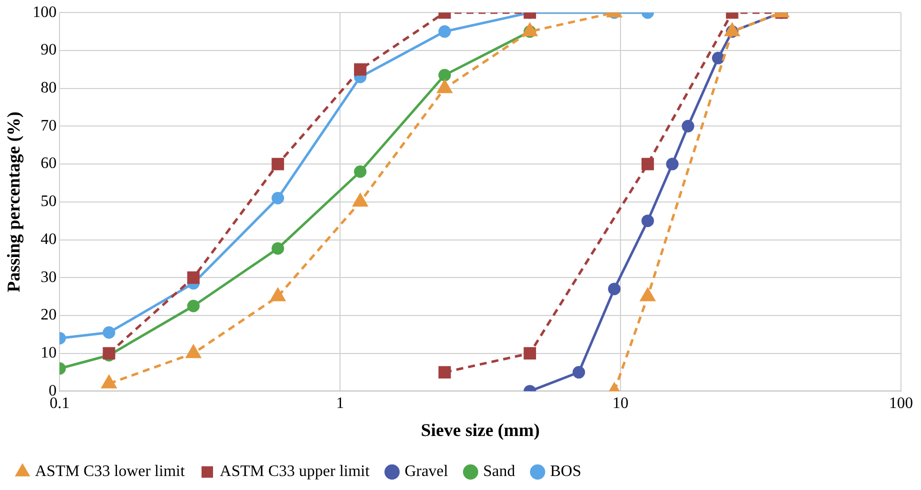 This screenshot has height=490, width=921. I want to click on y-tick-label: 60, so click(48, 163).